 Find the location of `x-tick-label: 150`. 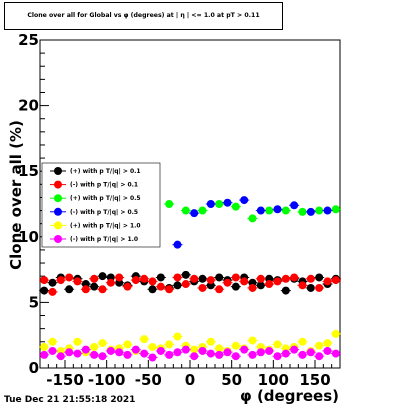

x-tick-label: 150 is located at coordinates (314, 380).